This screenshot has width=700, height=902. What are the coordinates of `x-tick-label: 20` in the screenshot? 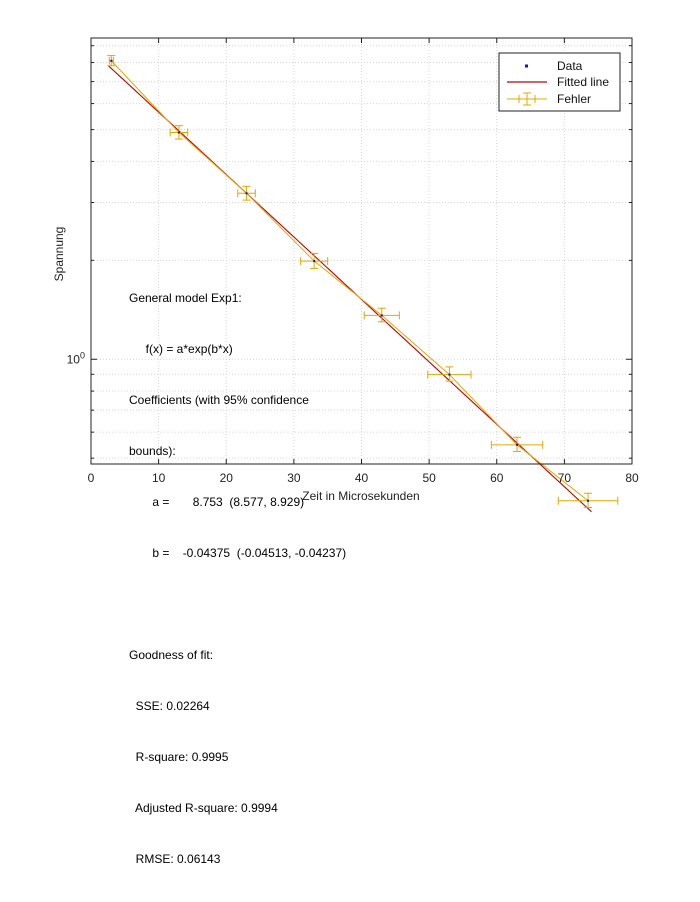 It's located at (227, 478).